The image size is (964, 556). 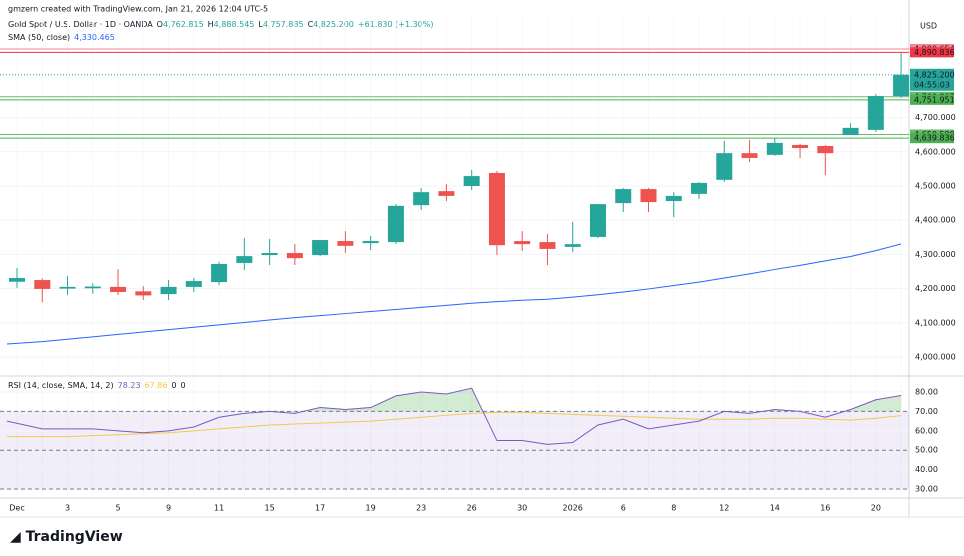 I want to click on y-tick-label: 40.00, so click(x=926, y=469).